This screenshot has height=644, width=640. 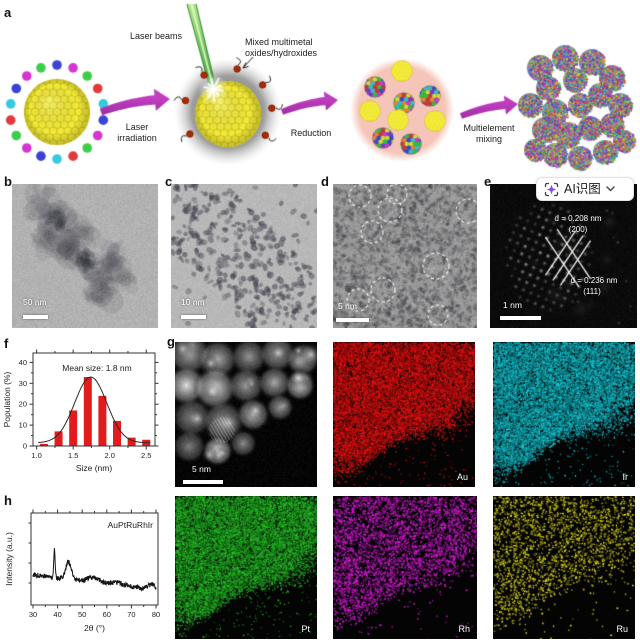 I want to click on multielement-mixing-label: Multielement mixing, so click(x=488, y=133).